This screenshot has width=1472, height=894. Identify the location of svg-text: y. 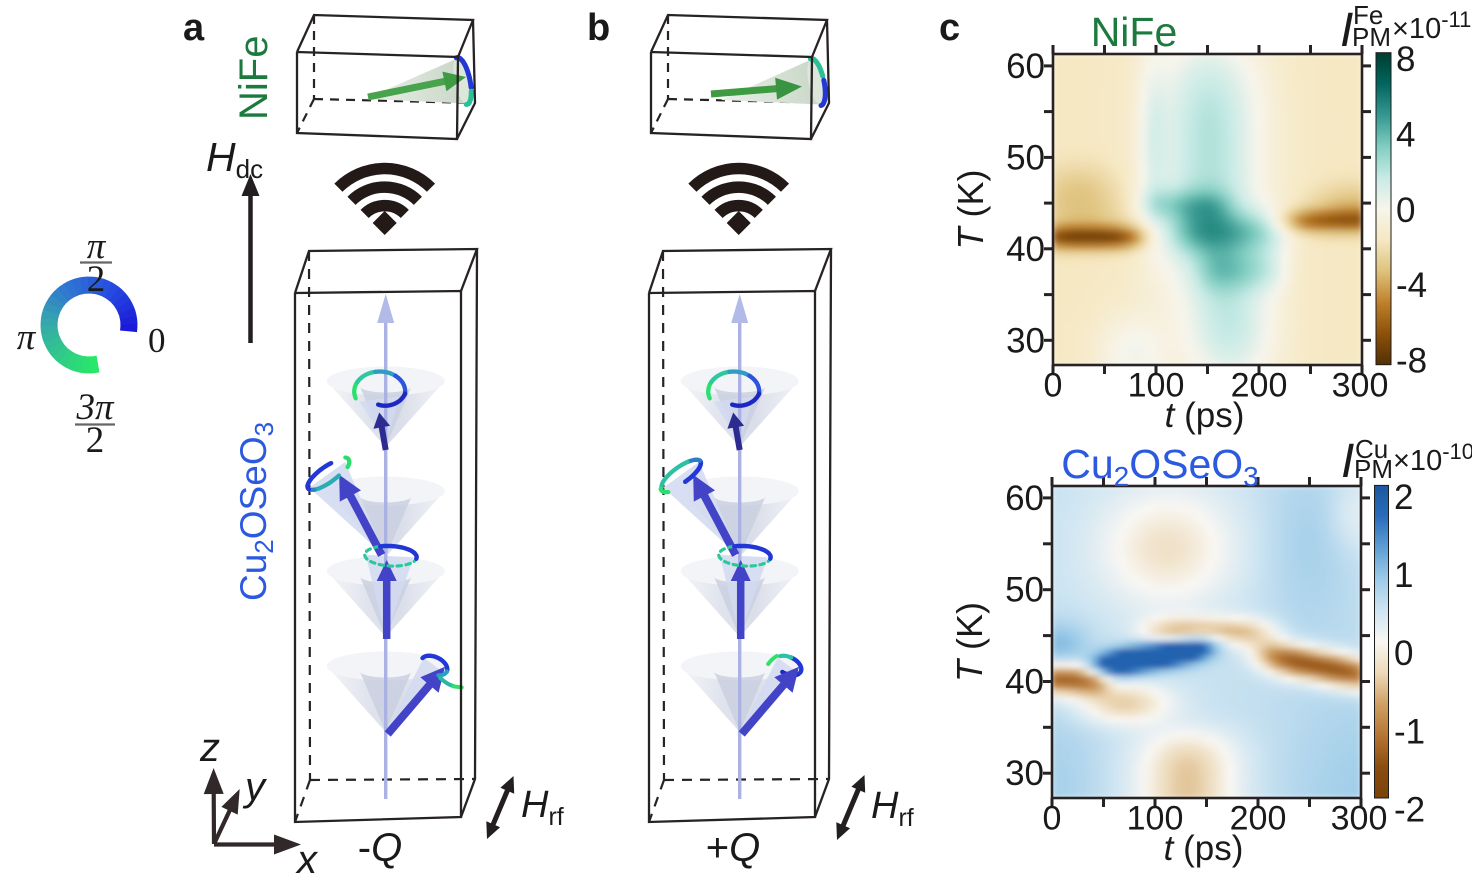
(255, 787).